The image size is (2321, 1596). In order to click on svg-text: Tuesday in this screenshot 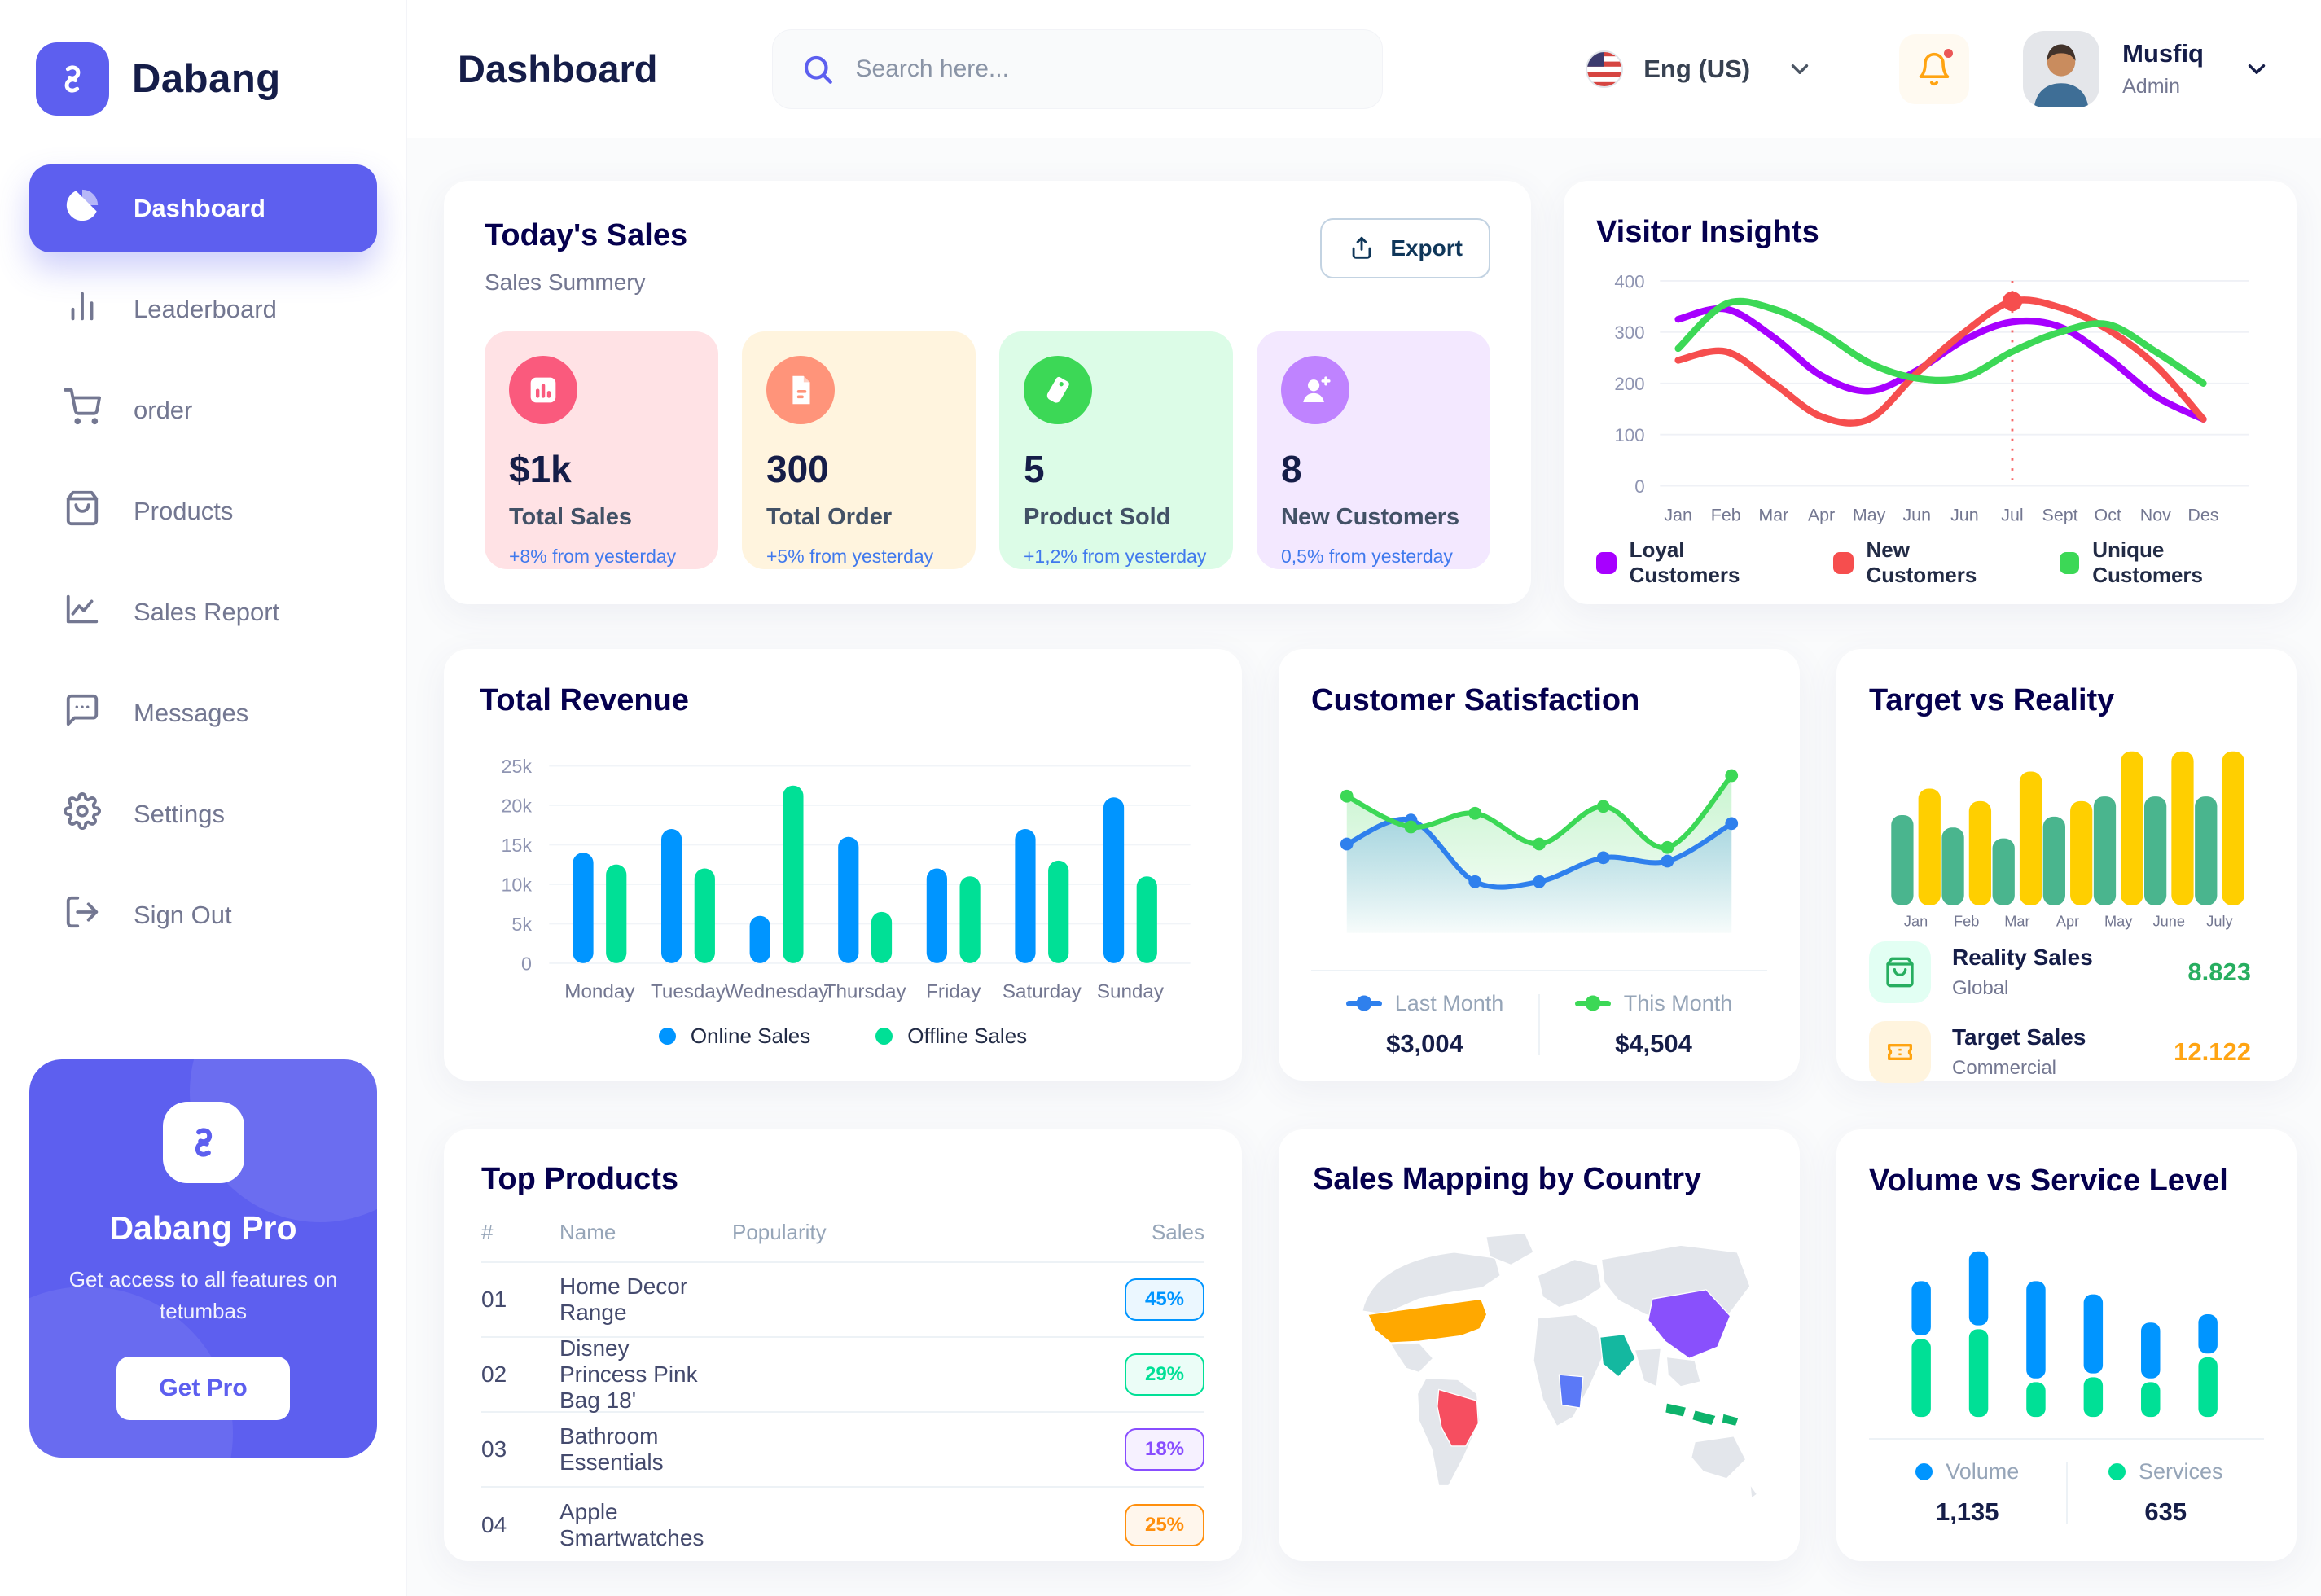, I will do `click(688, 992)`.